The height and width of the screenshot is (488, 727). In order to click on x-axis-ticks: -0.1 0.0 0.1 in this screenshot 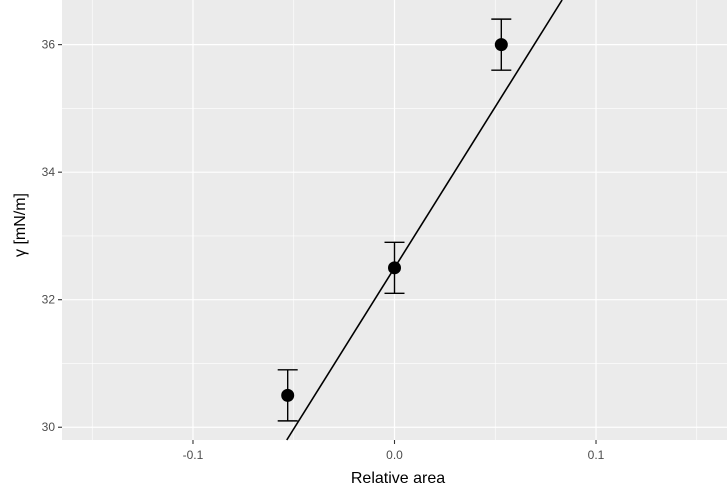, I will do `click(394, 451)`.